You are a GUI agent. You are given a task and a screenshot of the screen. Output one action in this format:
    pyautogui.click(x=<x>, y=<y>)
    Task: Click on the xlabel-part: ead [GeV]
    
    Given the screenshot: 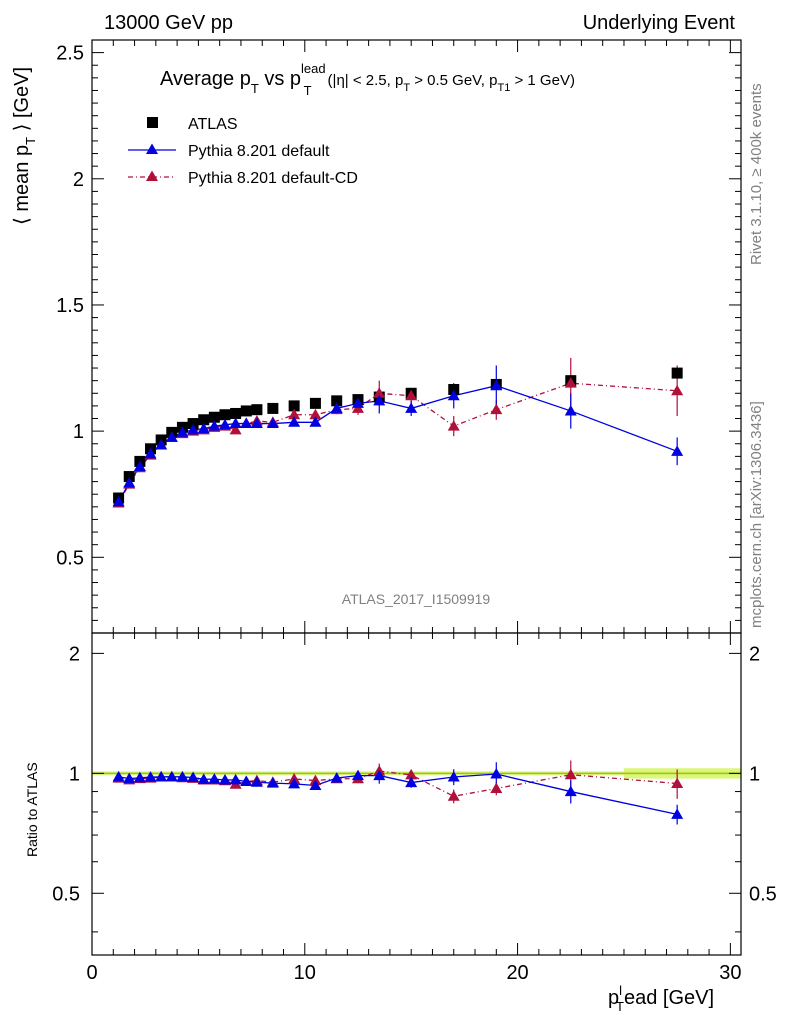 What is the action you would take?
    pyautogui.click(x=669, y=998)
    